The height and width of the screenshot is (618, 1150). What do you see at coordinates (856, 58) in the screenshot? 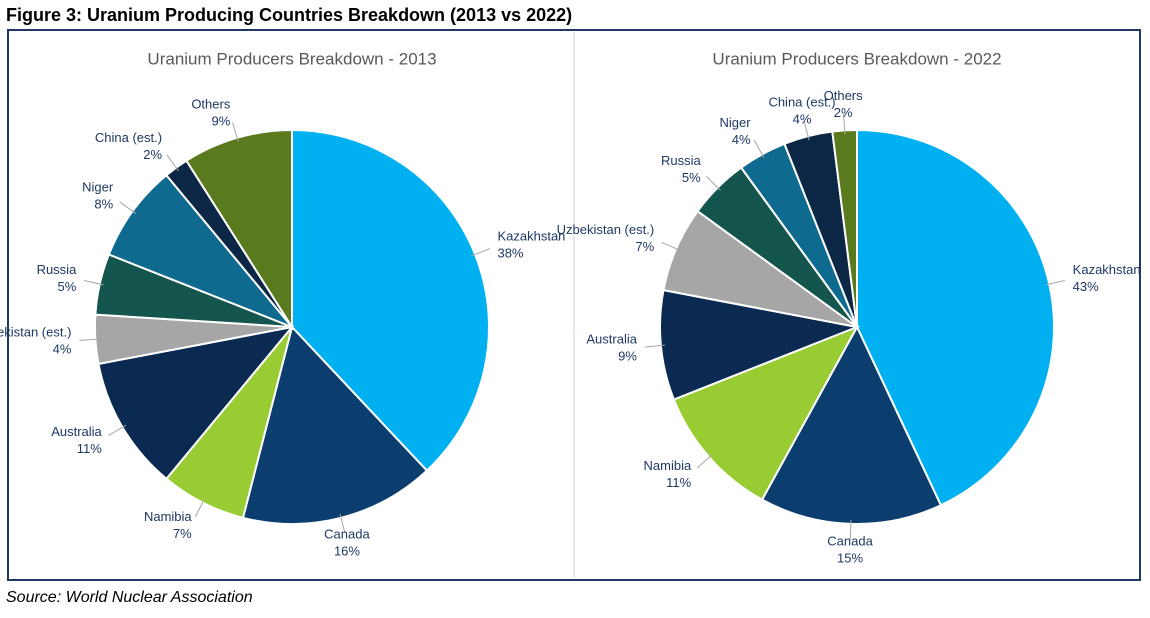
I see `chart-title: Uranium Producers Breakdown - 2022` at bounding box center [856, 58].